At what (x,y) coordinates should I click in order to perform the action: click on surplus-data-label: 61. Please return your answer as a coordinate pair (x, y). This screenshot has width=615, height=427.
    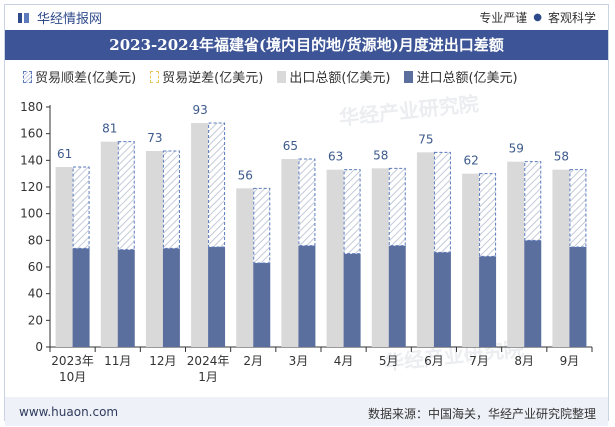
    Looking at the image, I should click on (64, 154).